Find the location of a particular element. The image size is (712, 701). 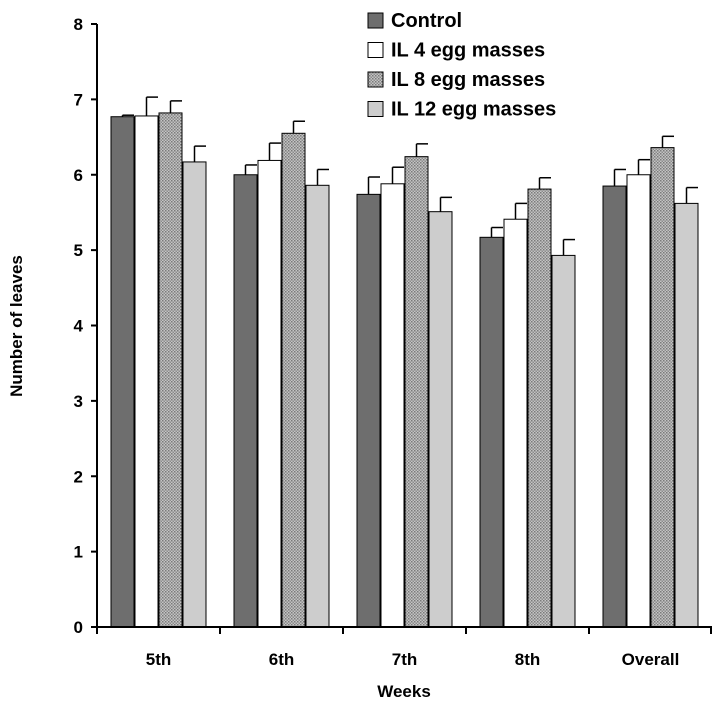

y-tick-label: 0 is located at coordinates (78, 627).